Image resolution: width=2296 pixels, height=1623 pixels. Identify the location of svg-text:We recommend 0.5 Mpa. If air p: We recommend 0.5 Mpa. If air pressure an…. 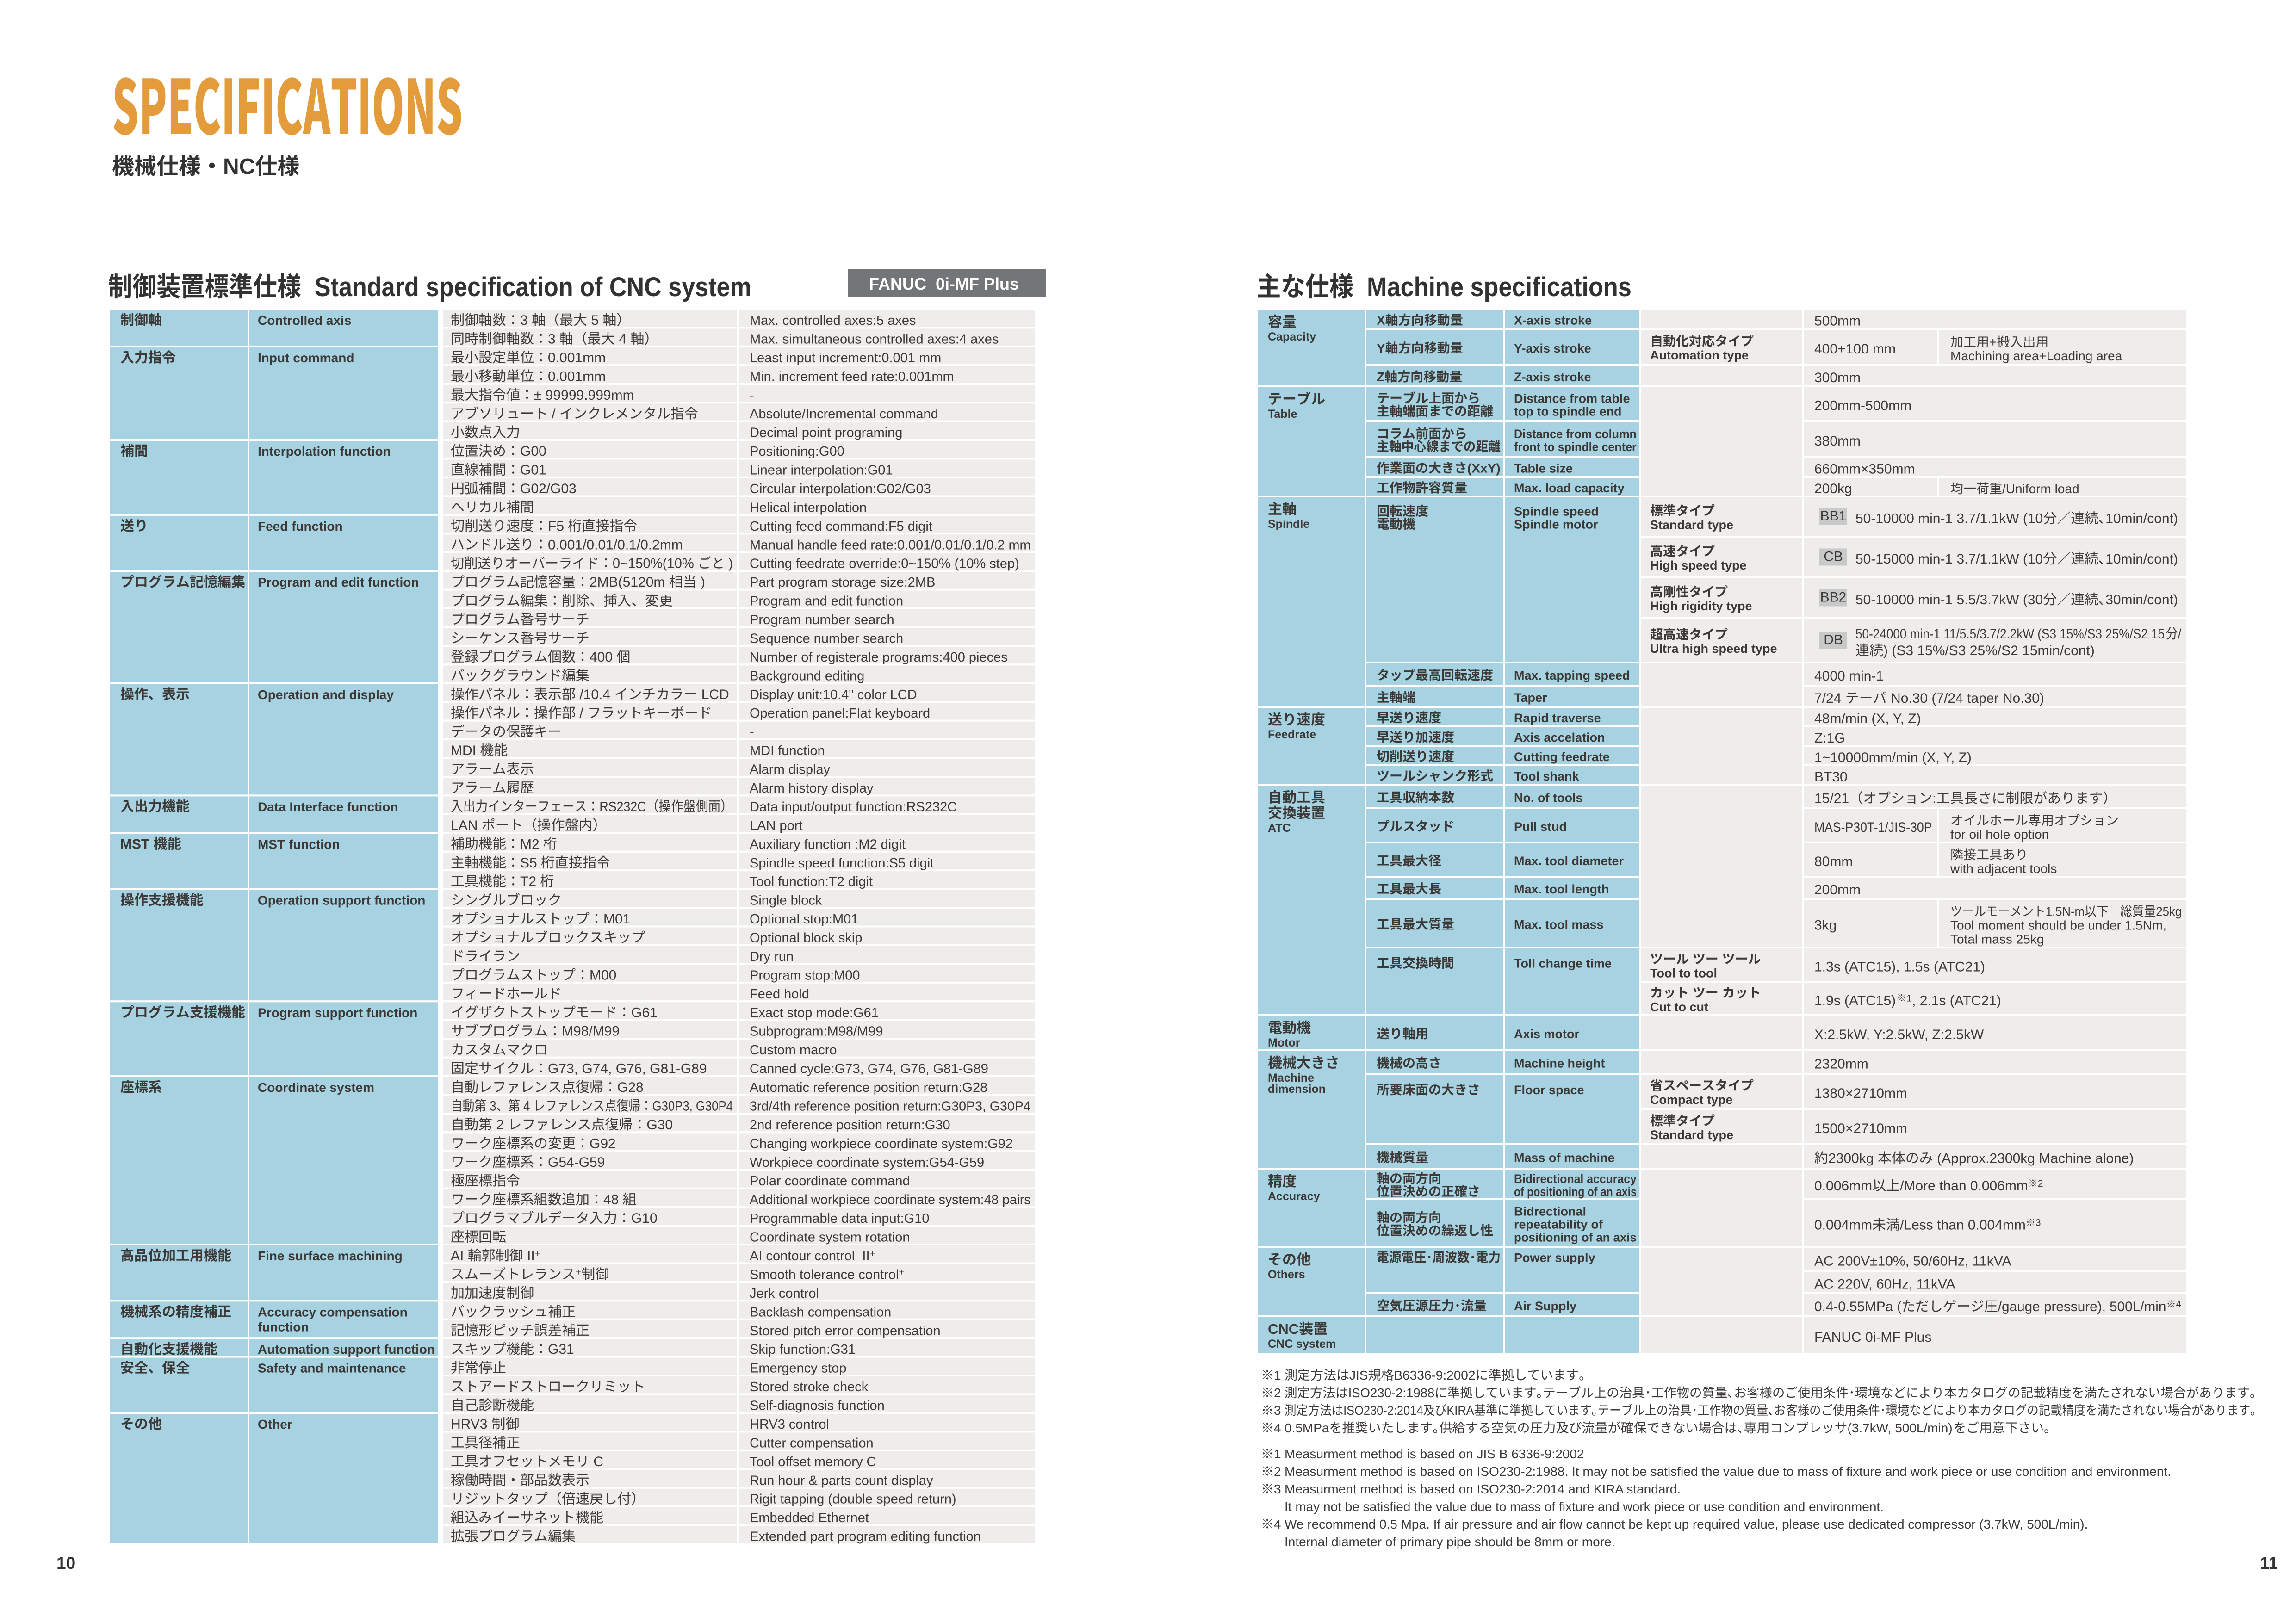
(1687, 1524).